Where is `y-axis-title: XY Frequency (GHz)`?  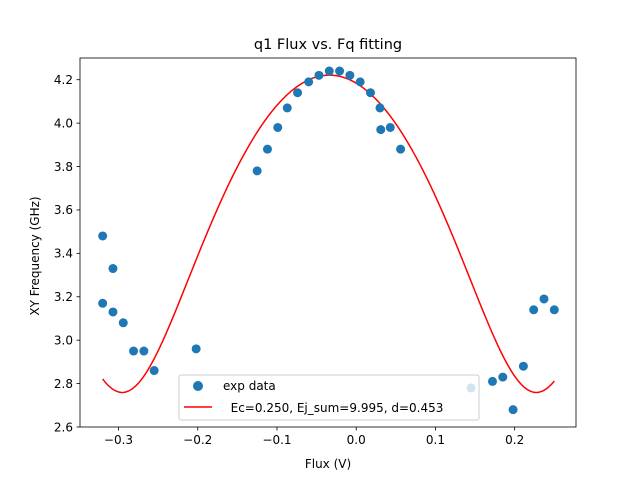 y-axis-title: XY Frequency (GHz) is located at coordinates (35, 255).